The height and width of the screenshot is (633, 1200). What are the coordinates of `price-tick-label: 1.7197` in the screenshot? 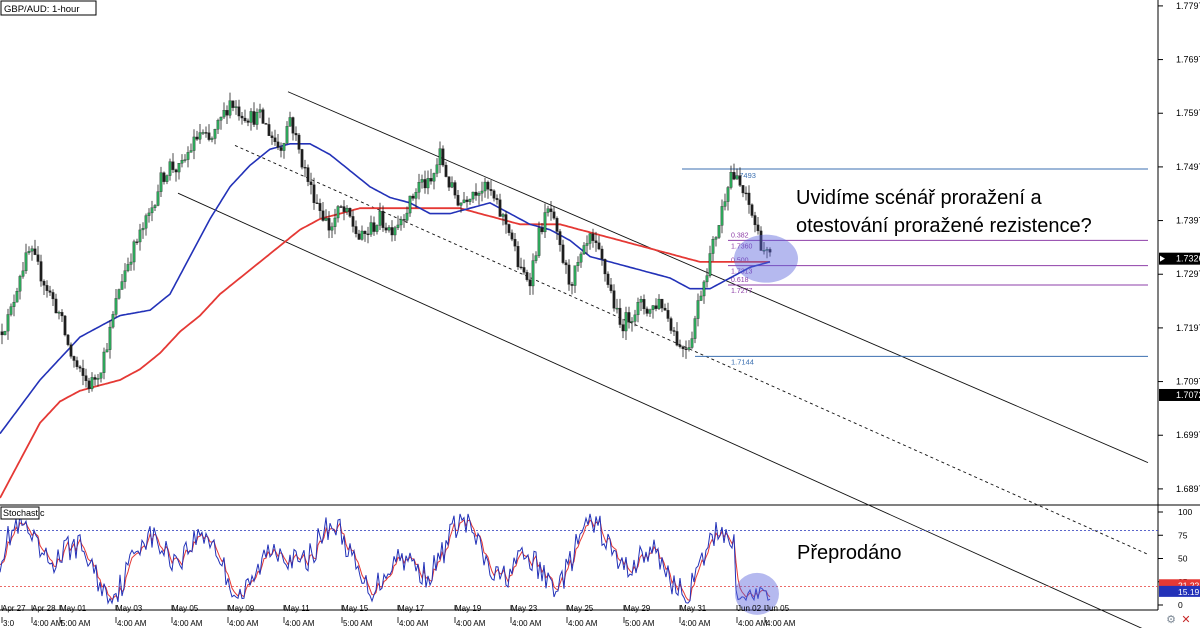 It's located at (1188, 328).